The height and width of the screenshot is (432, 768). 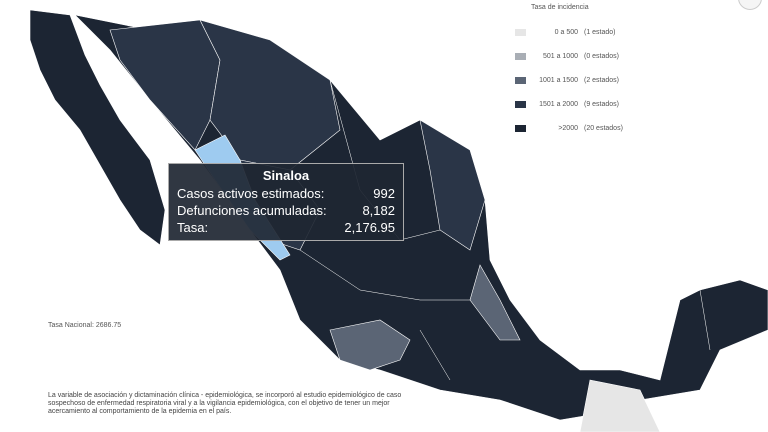 What do you see at coordinates (286, 210) in the screenshot?
I see `tooltip-row: Defunciones acumuladas: 8,182` at bounding box center [286, 210].